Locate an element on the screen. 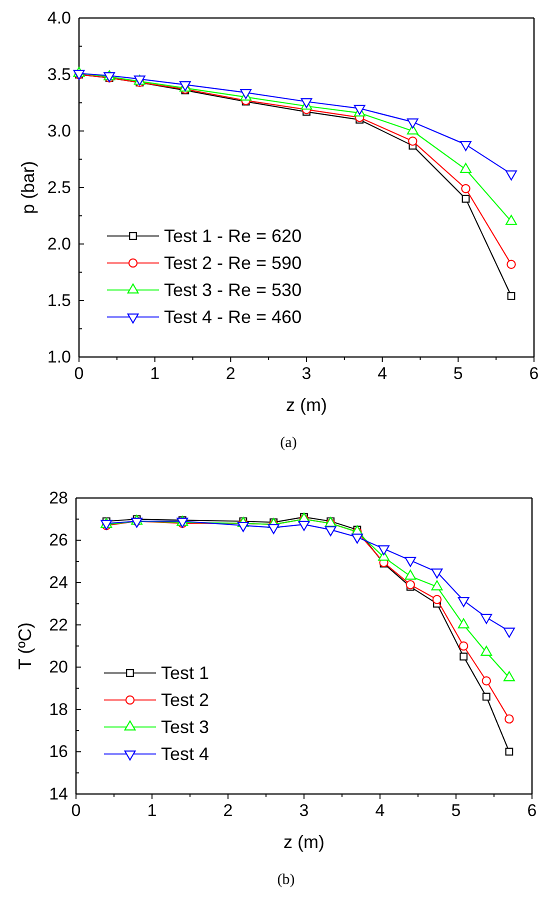  y-tick-label: 14 is located at coordinates (58, 794).